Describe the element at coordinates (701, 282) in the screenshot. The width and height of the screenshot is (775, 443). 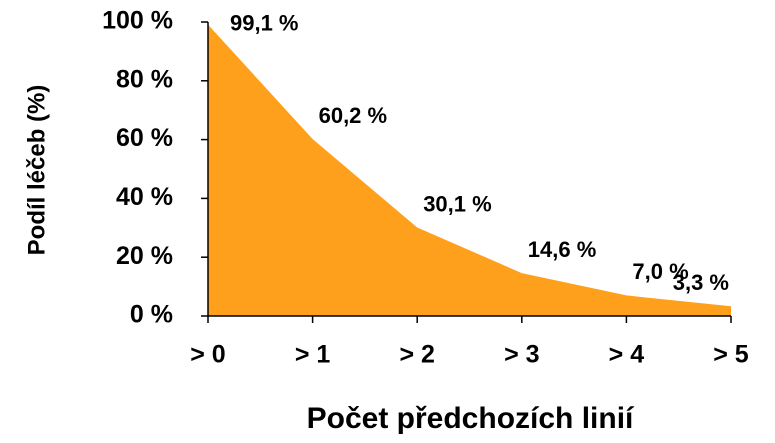
I see `data-label: 3,3 %` at that location.